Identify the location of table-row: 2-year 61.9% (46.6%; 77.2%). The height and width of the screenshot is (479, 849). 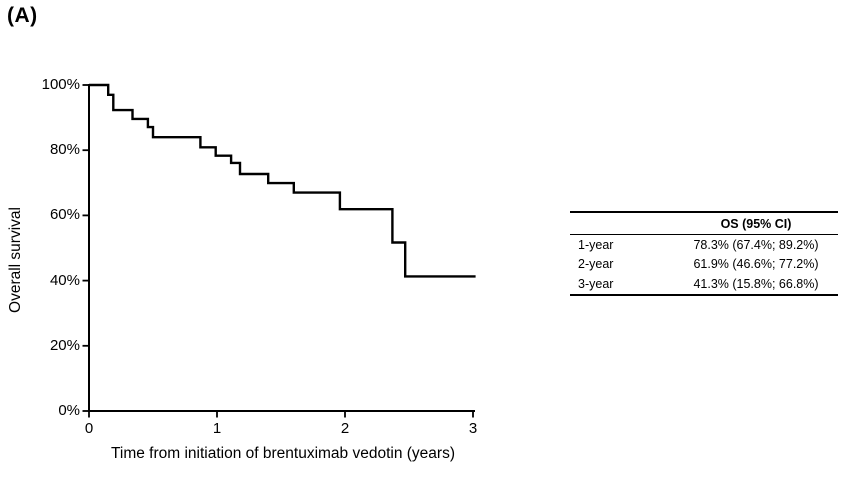
(704, 265).